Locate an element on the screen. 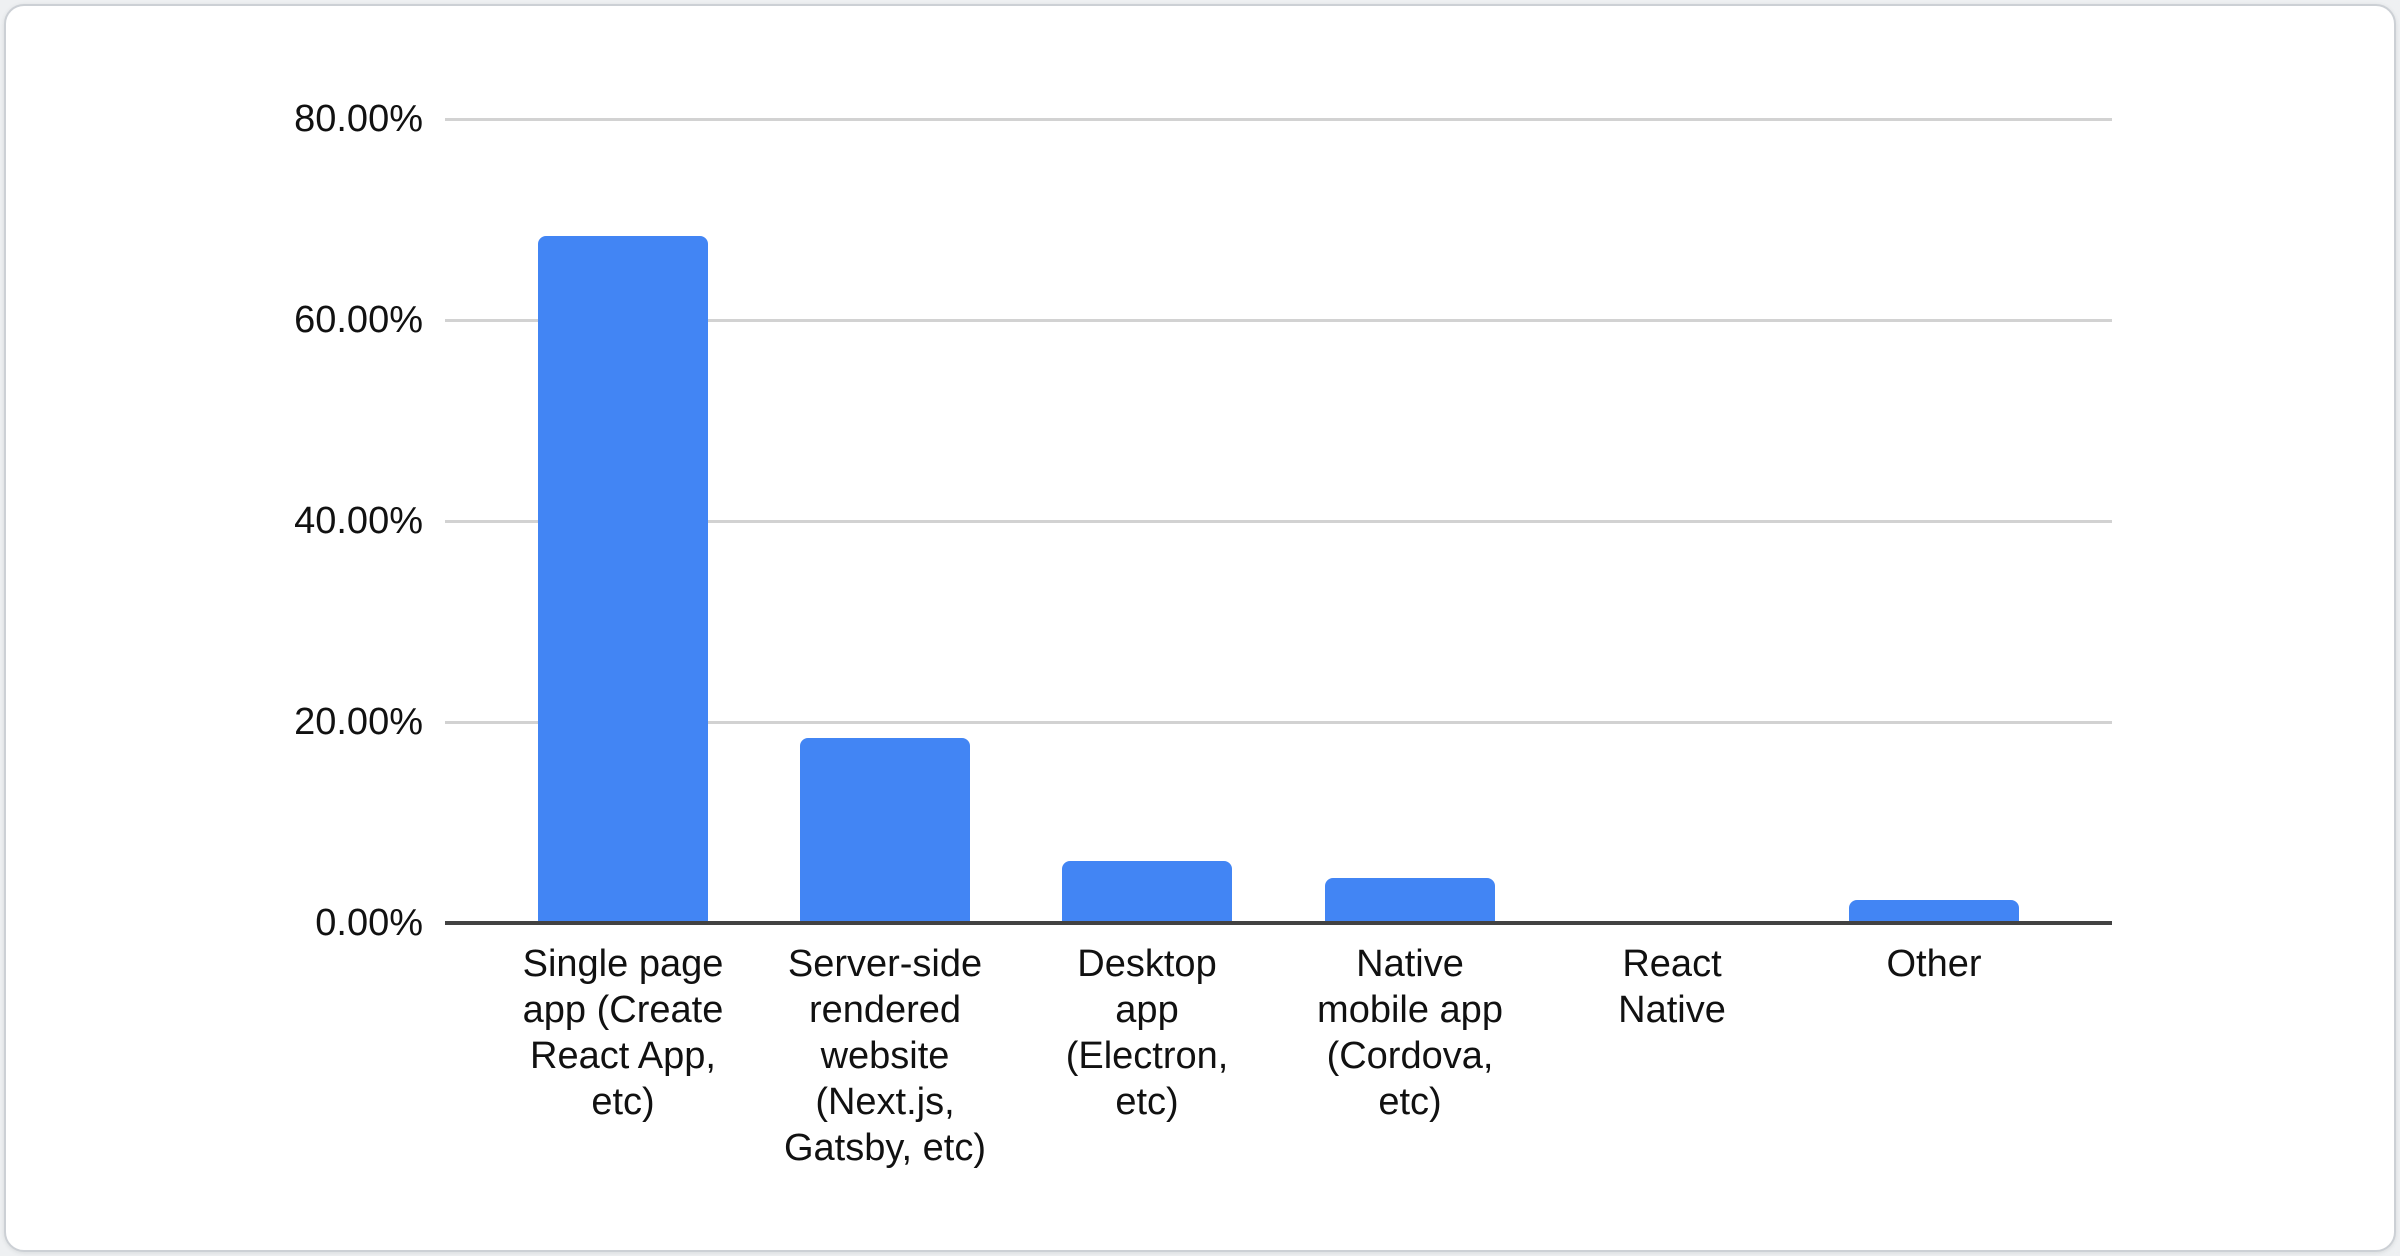 Image resolution: width=2400 pixels, height=1256 pixels. y-tick-label: 60.00% is located at coordinates (358, 320).